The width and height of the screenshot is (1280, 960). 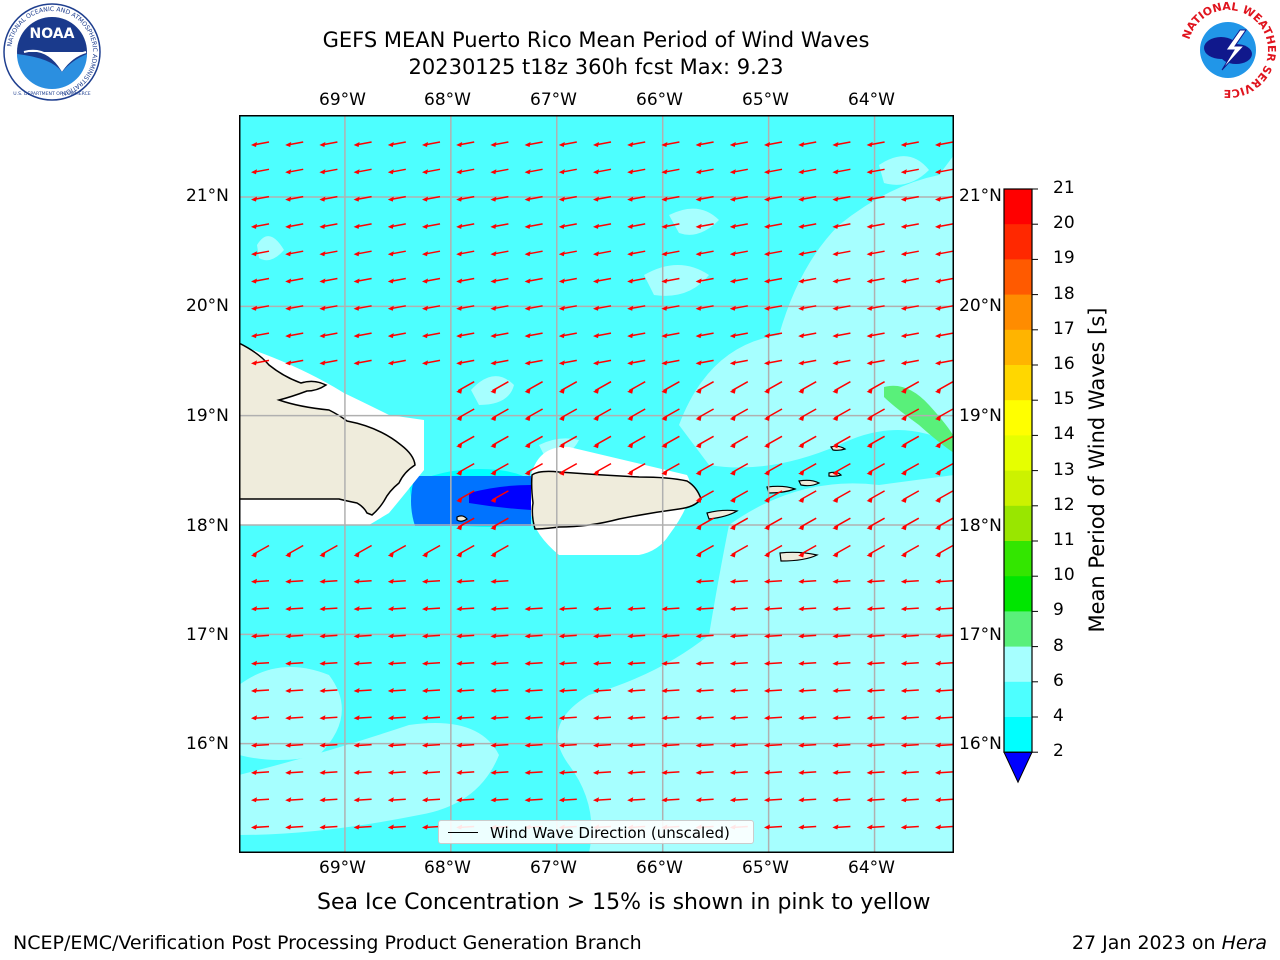 I want to click on lat-tick-right-16n: 16°N, so click(x=980, y=744).